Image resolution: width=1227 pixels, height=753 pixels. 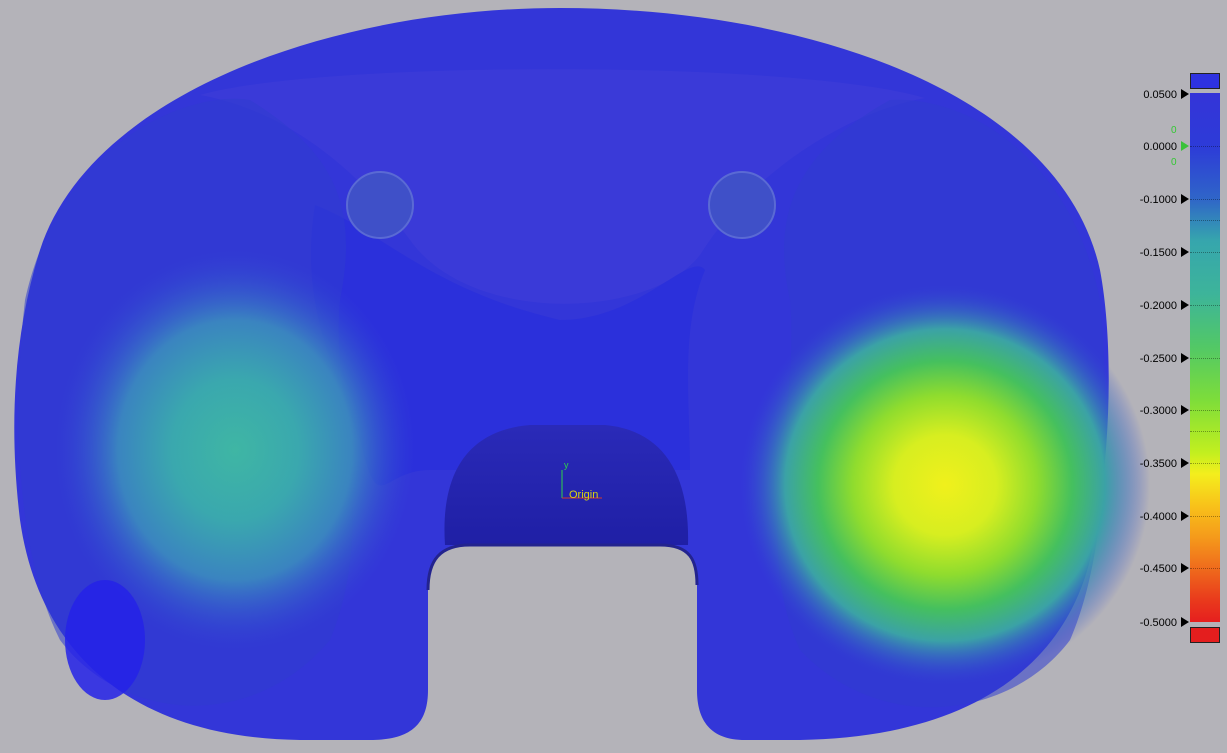 I want to click on above-max-swatch, so click(x=1205, y=81).